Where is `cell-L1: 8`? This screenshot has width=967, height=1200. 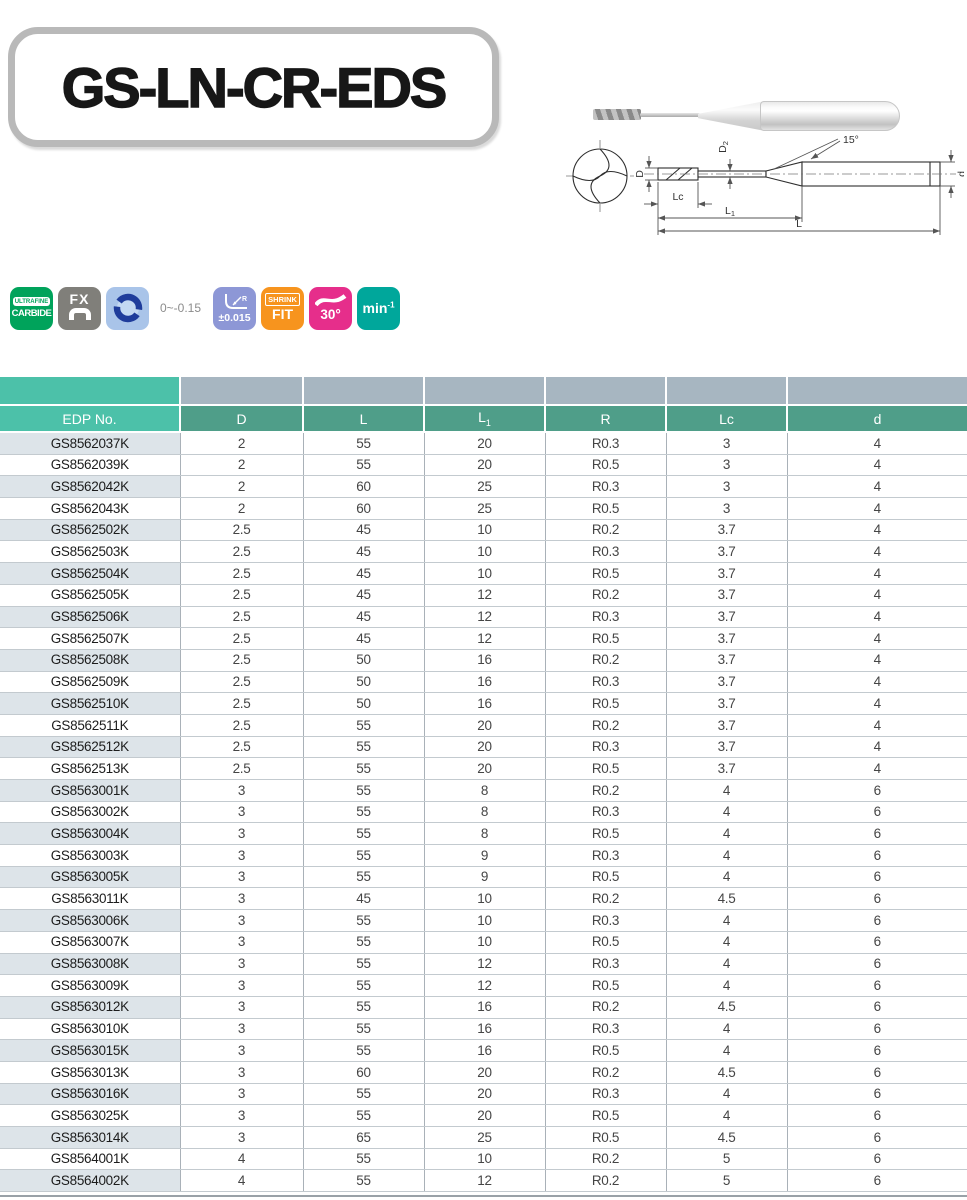
cell-L1: 8 is located at coordinates (485, 790).